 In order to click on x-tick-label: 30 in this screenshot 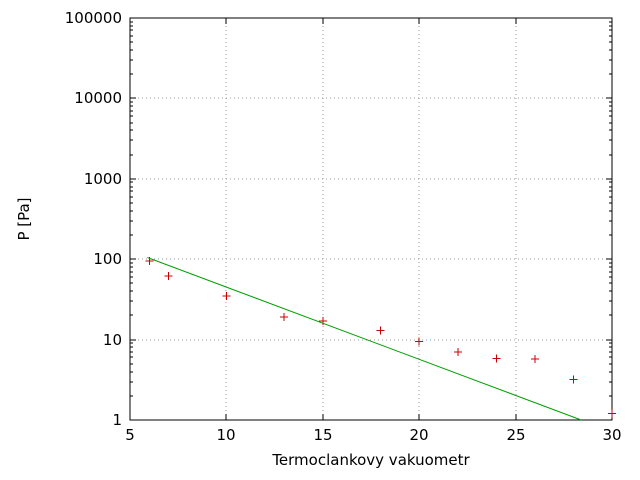, I will do `click(611, 435)`.